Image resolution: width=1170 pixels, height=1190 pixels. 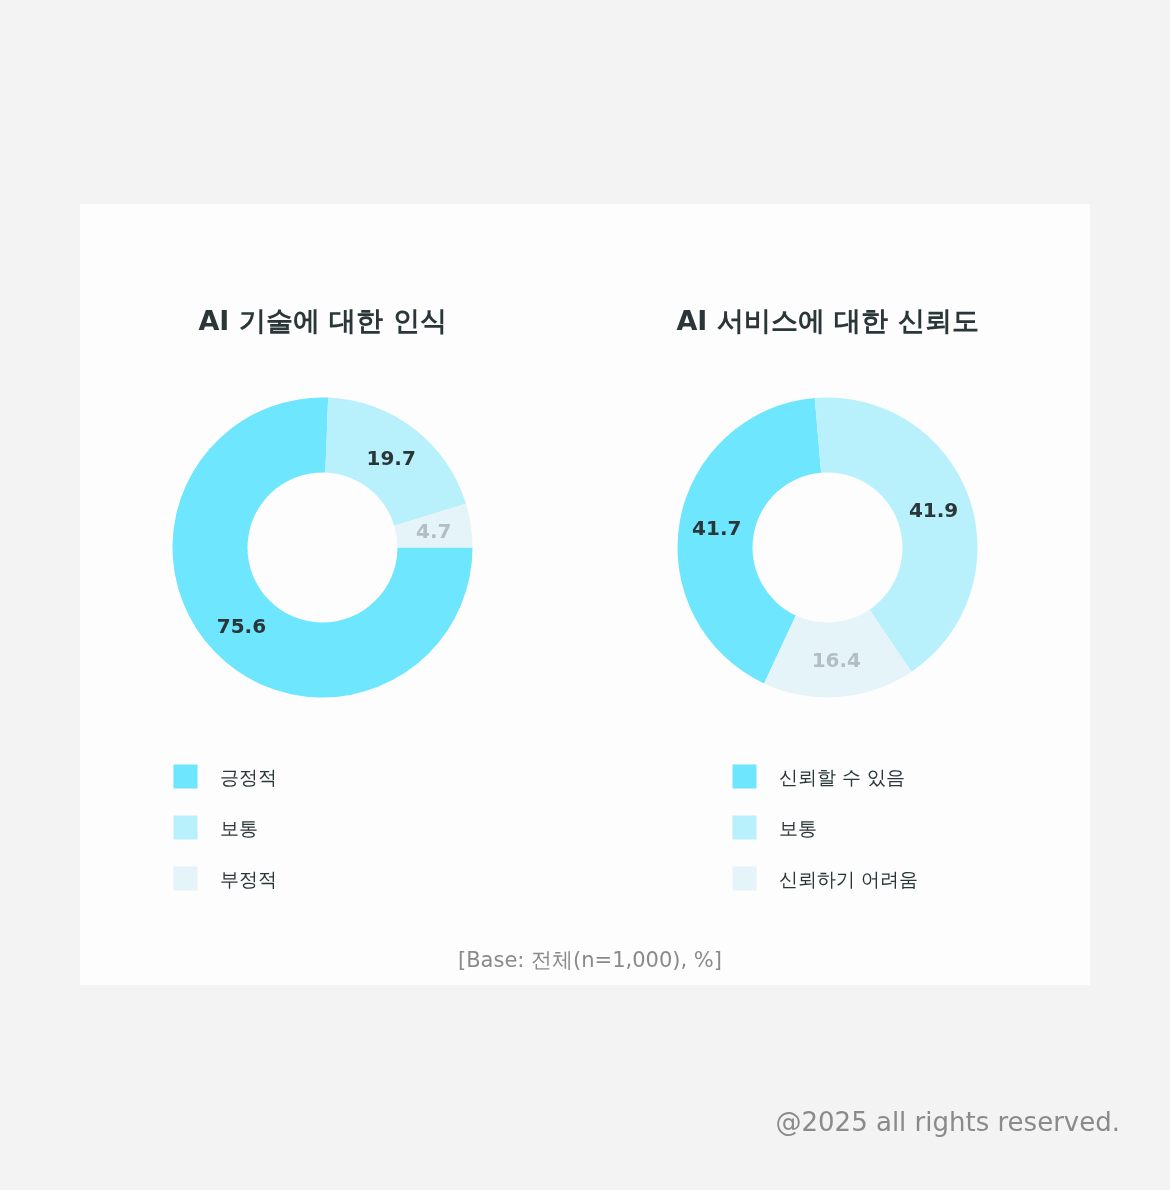 I want to click on legend-label: 긍정적, so click(x=248, y=776).